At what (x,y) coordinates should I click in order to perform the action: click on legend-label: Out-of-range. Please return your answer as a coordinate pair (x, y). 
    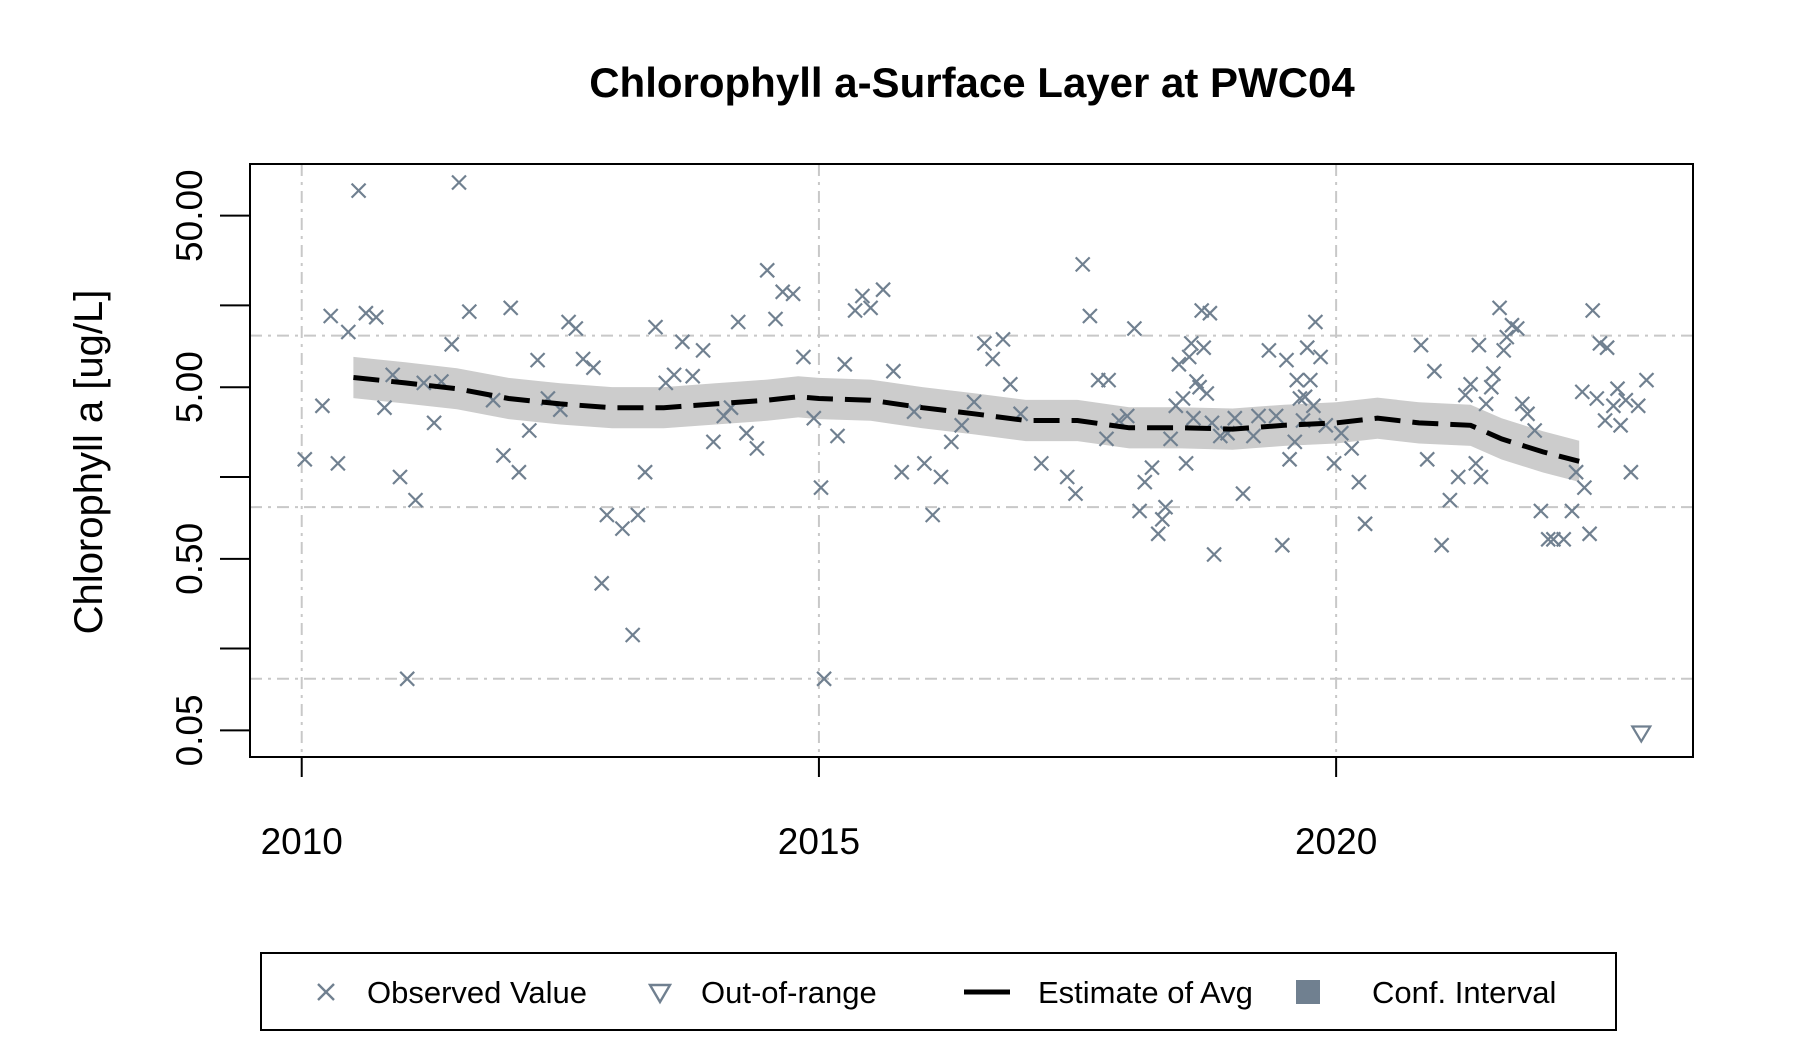
    Looking at the image, I should click on (789, 992).